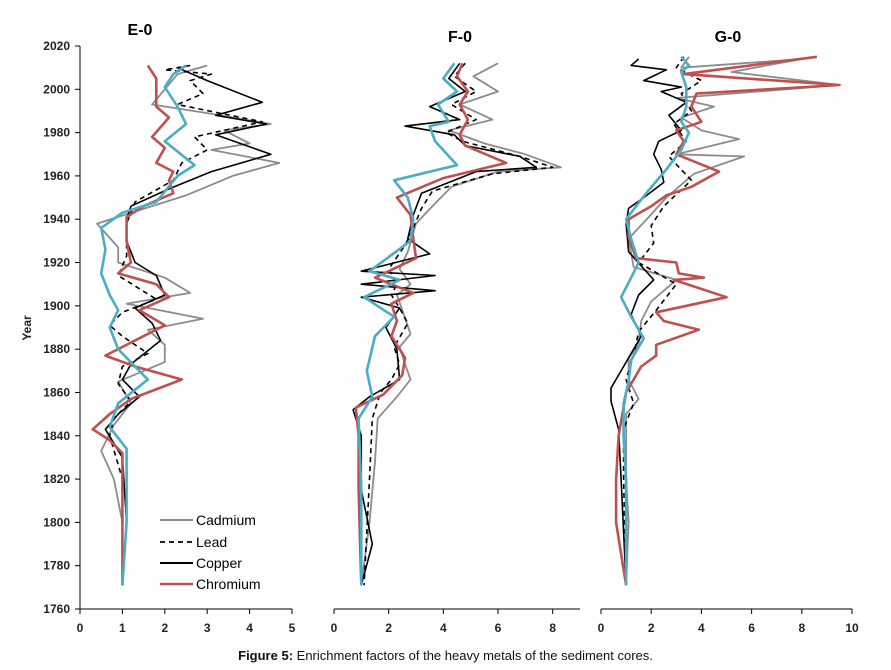  Describe the element at coordinates (56, 479) in the screenshot. I see `y-tick-label-1820: 1820` at that location.